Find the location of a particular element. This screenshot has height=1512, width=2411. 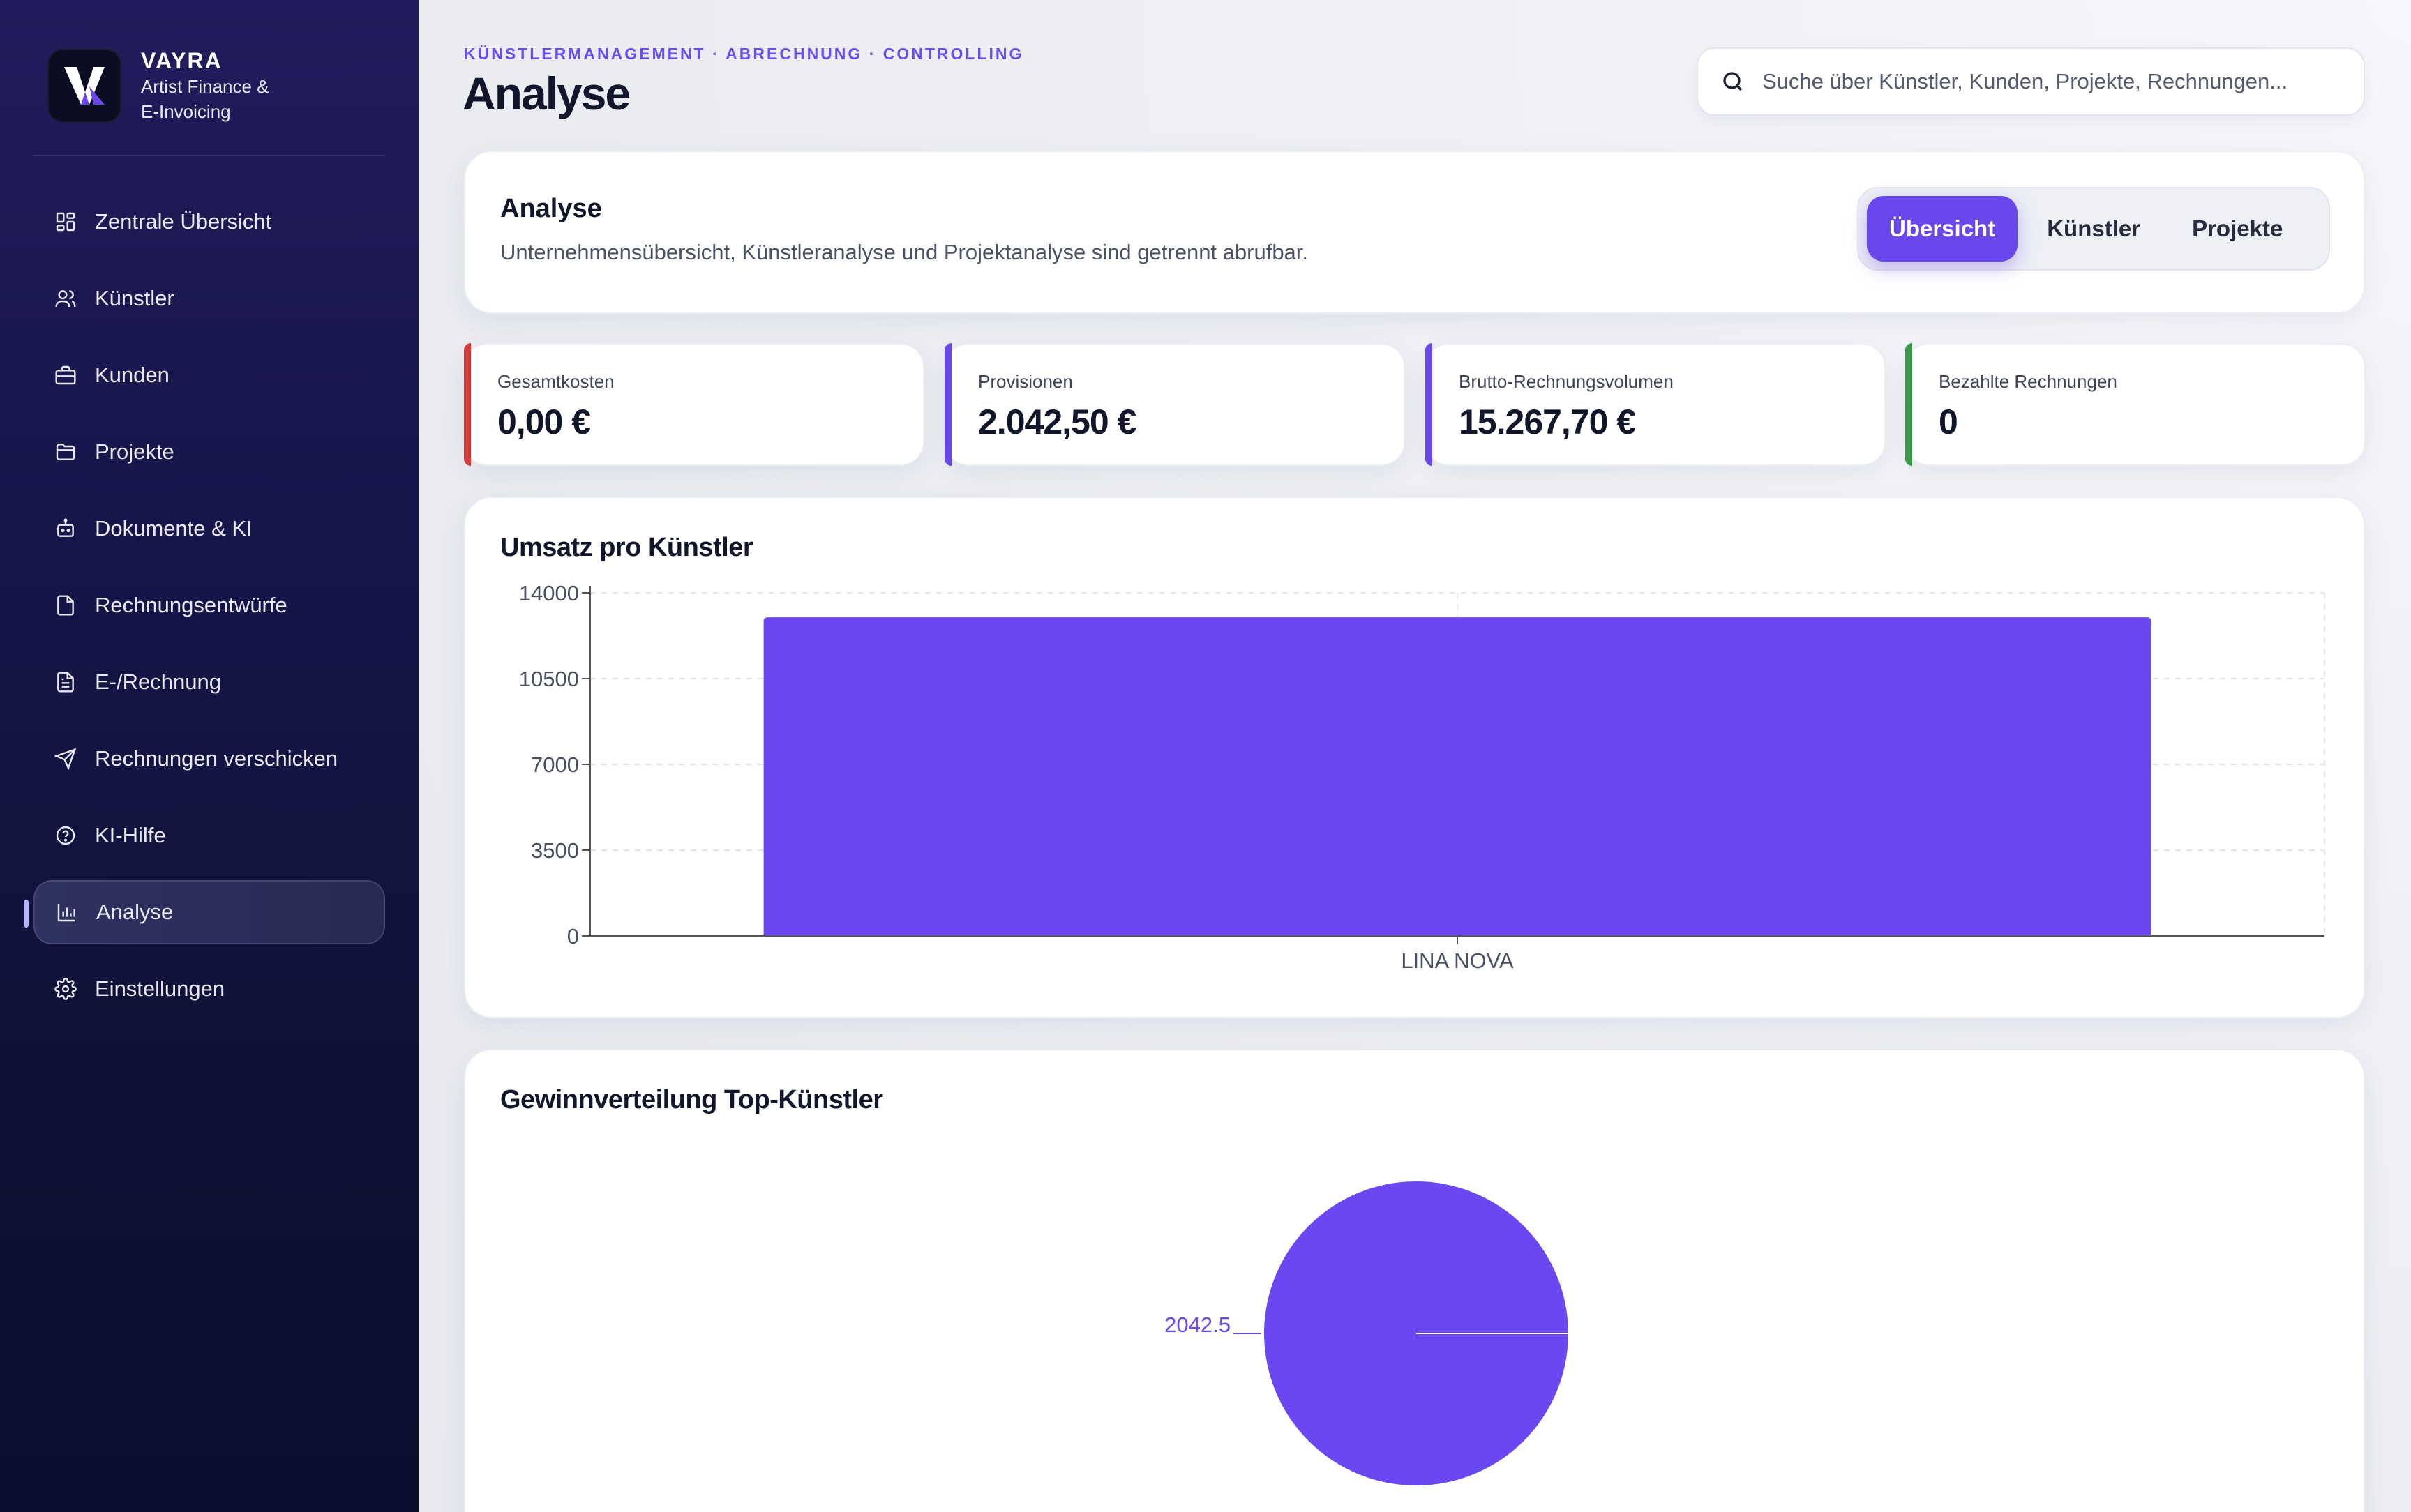

y-tick-label: 3500 is located at coordinates (555, 850).